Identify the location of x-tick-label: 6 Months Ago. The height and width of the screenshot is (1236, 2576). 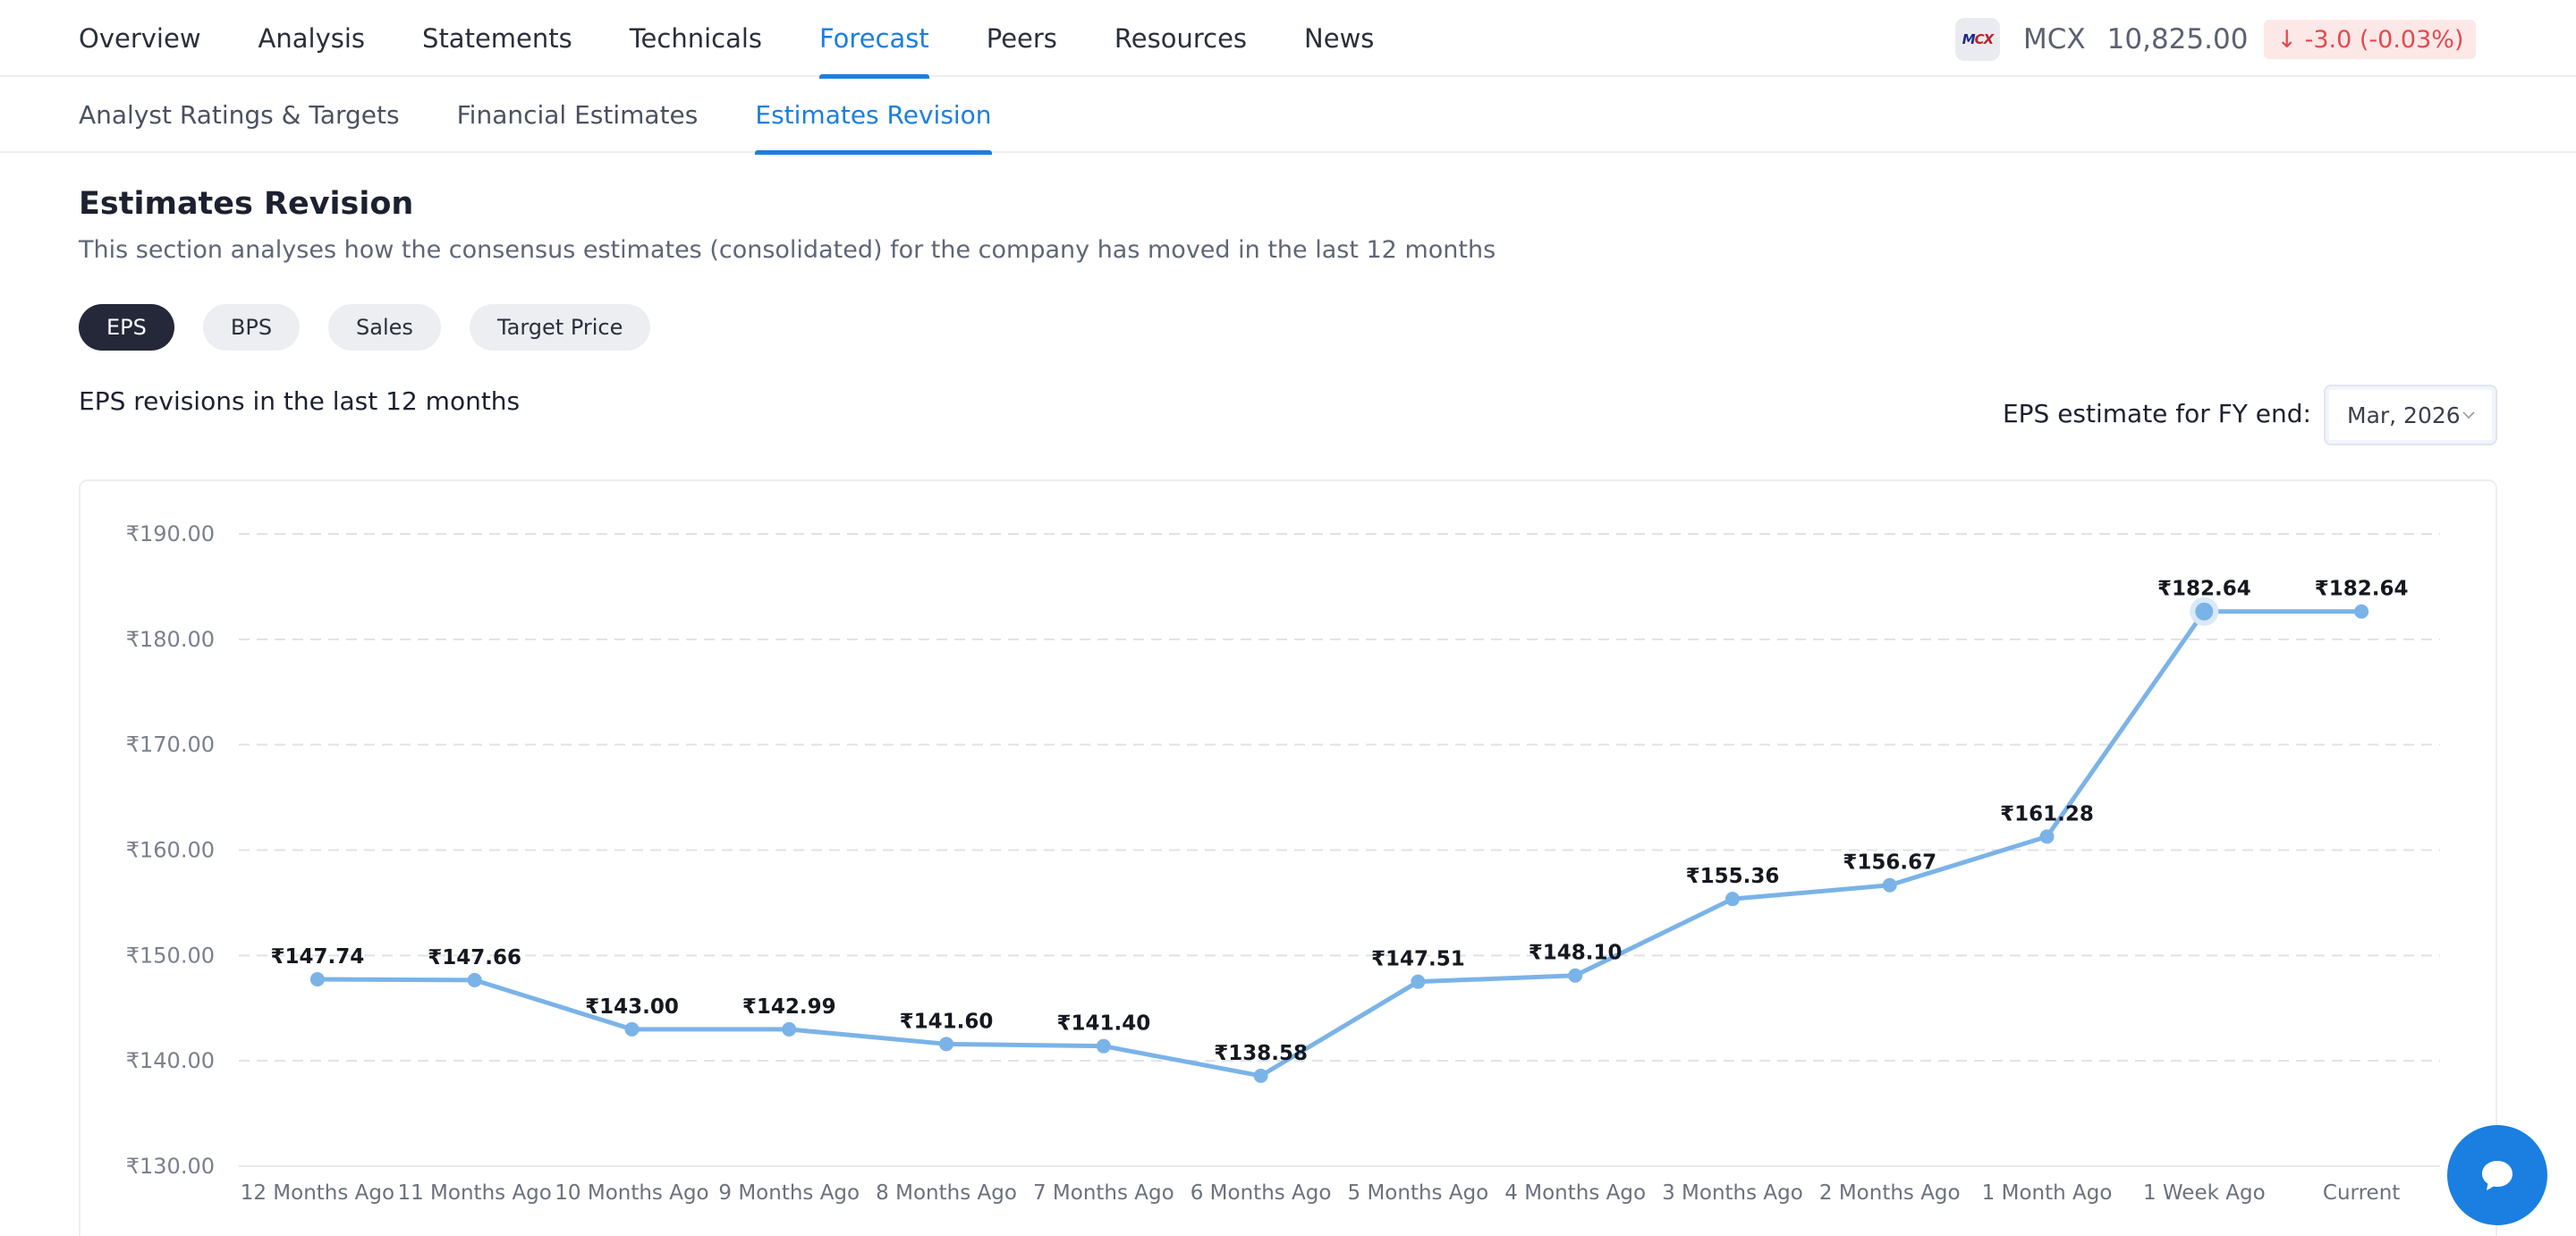
(1261, 1193).